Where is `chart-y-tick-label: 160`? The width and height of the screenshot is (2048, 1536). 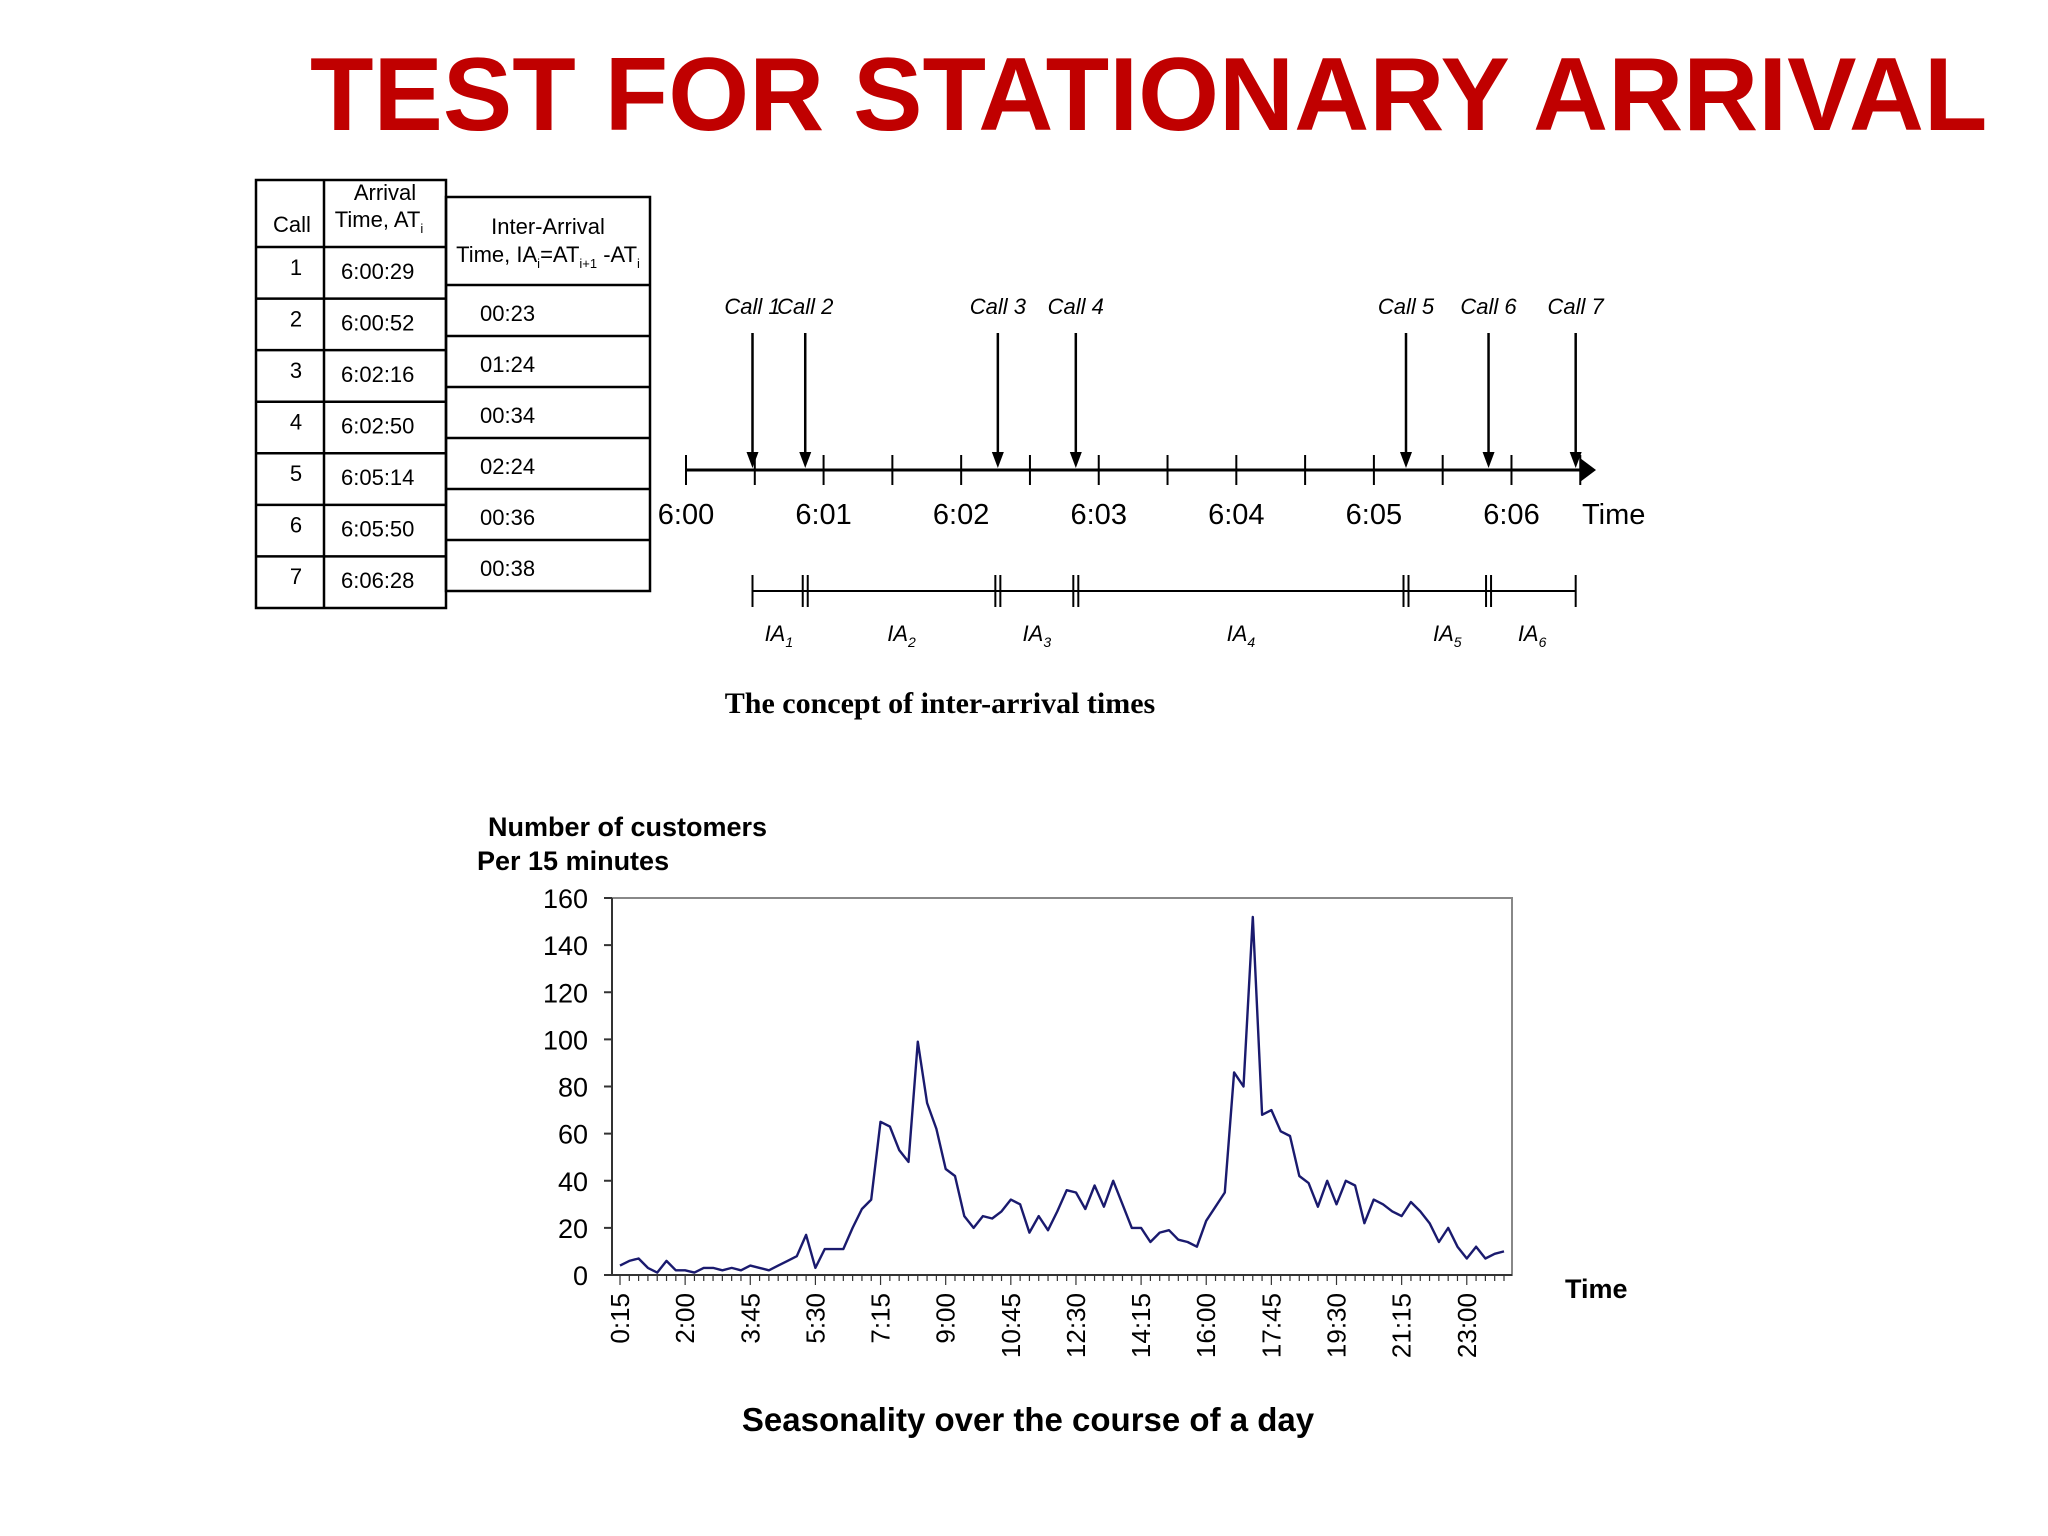
chart-y-tick-label: 160 is located at coordinates (565, 899).